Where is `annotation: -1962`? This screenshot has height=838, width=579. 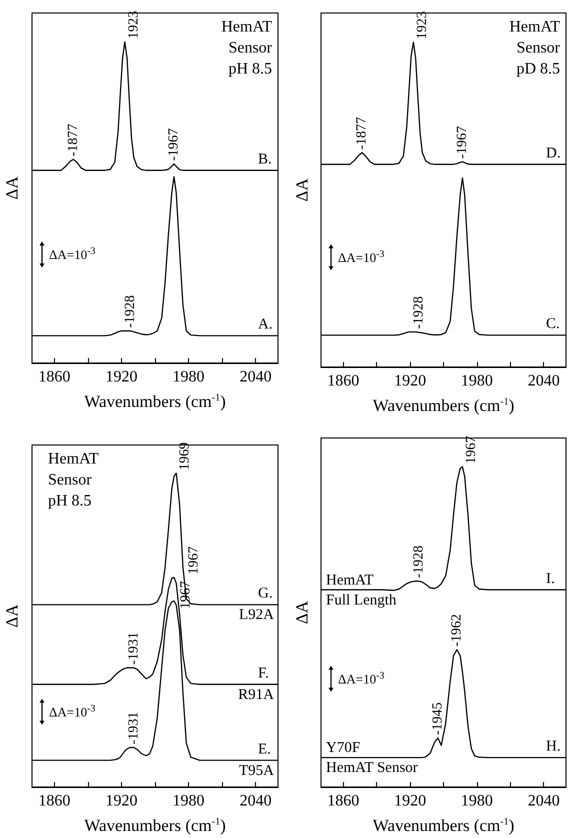
annotation: -1962 is located at coordinates (456, 630).